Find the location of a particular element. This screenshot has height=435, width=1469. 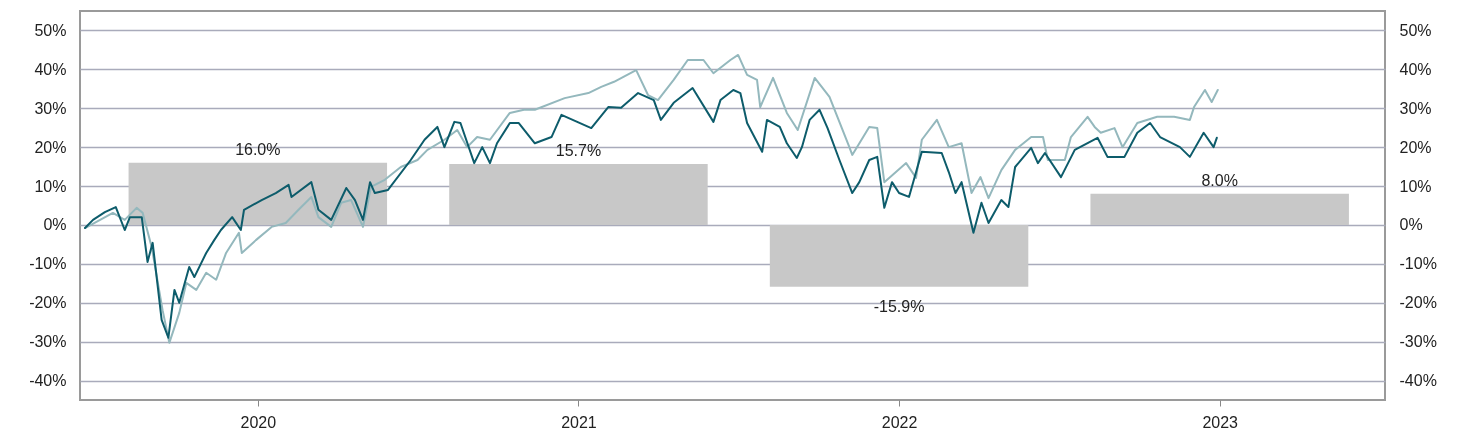

data-label: -15.9% is located at coordinates (899, 306).